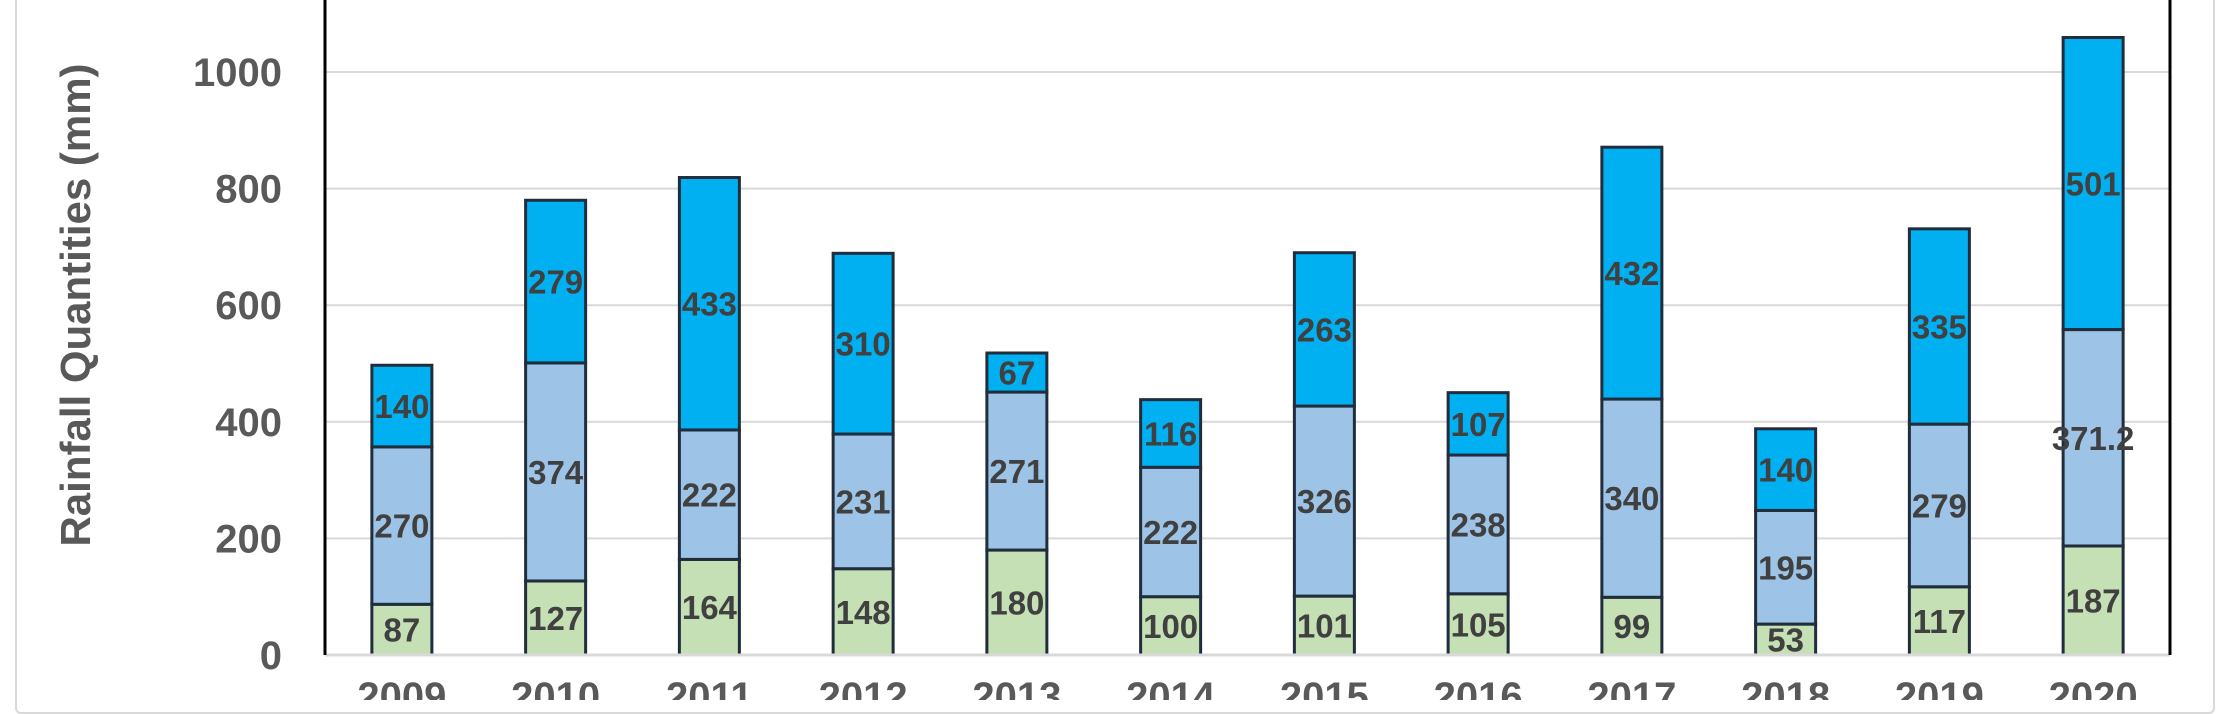  I want to click on x-tick-label: 2011, so click(709, 687).